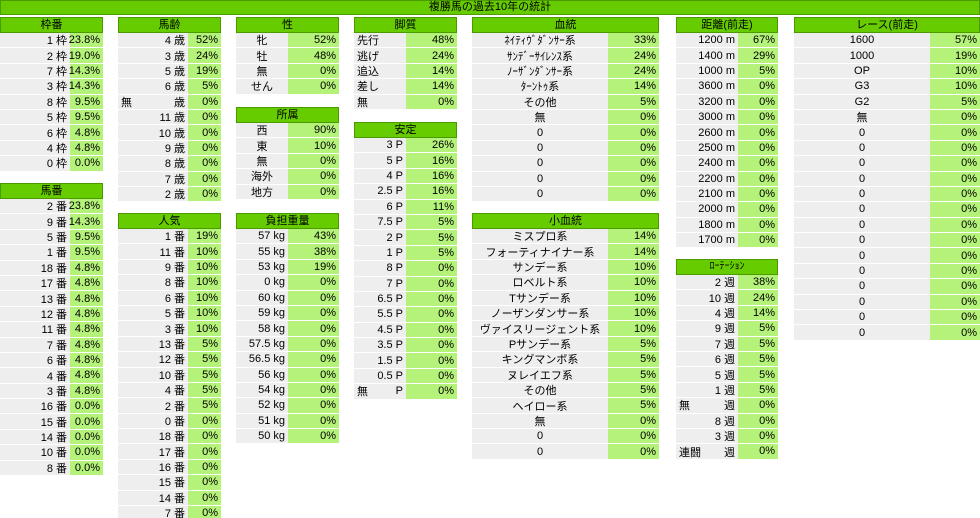  I want to click on table-row: 7 P 0%, so click(405, 284).